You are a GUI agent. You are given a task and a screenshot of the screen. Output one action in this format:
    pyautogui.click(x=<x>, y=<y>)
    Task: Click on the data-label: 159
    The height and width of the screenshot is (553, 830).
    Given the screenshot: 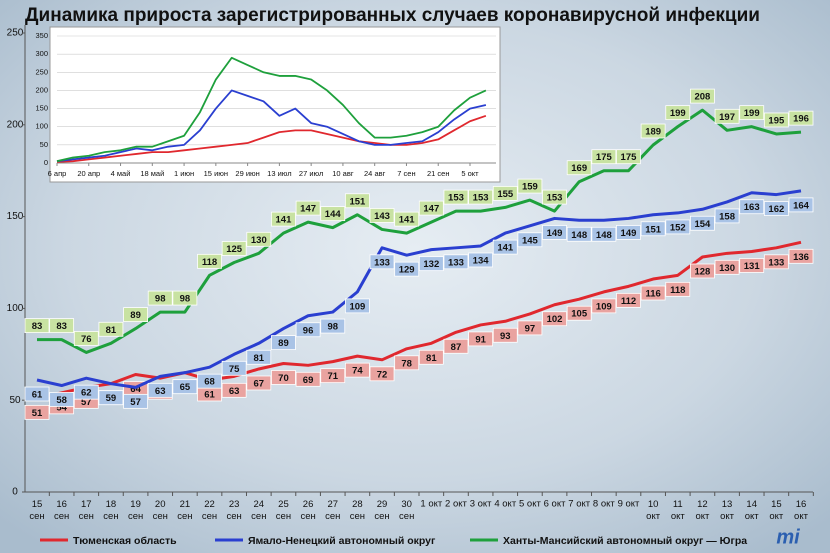 What is the action you would take?
    pyautogui.click(x=530, y=187)
    